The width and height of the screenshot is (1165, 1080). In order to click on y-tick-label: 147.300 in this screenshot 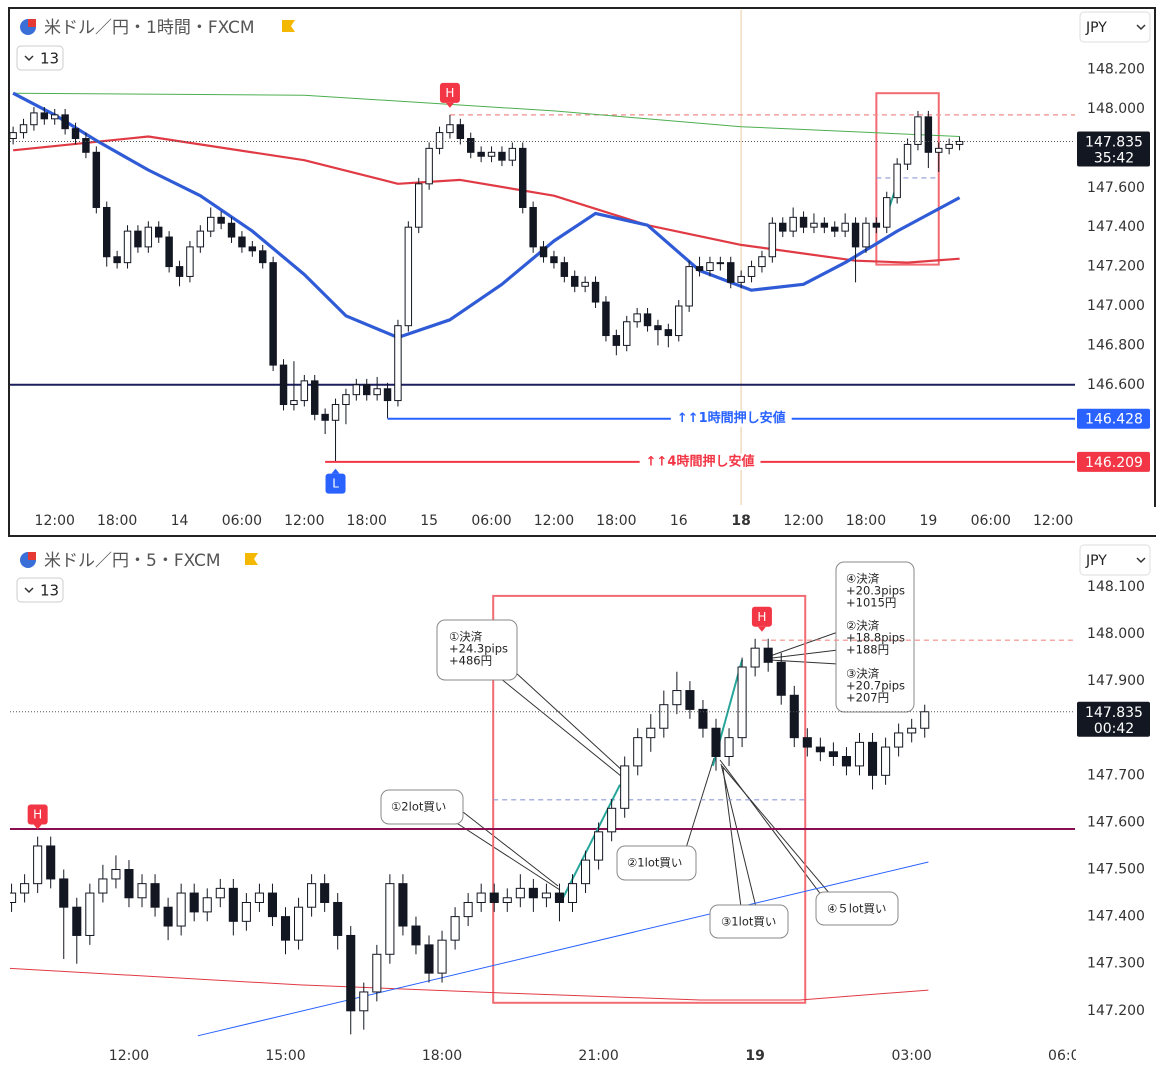, I will do `click(1116, 964)`.